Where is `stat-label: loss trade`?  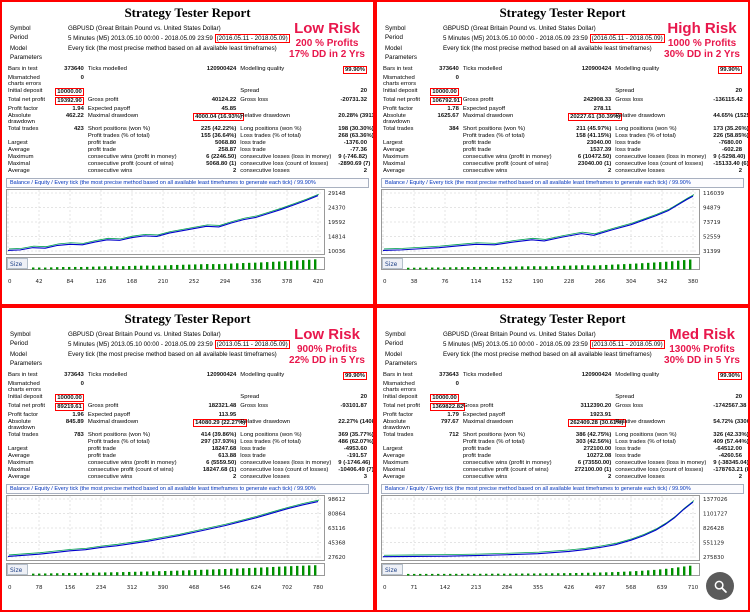
stat-label: loss trade is located at coordinates (253, 455).